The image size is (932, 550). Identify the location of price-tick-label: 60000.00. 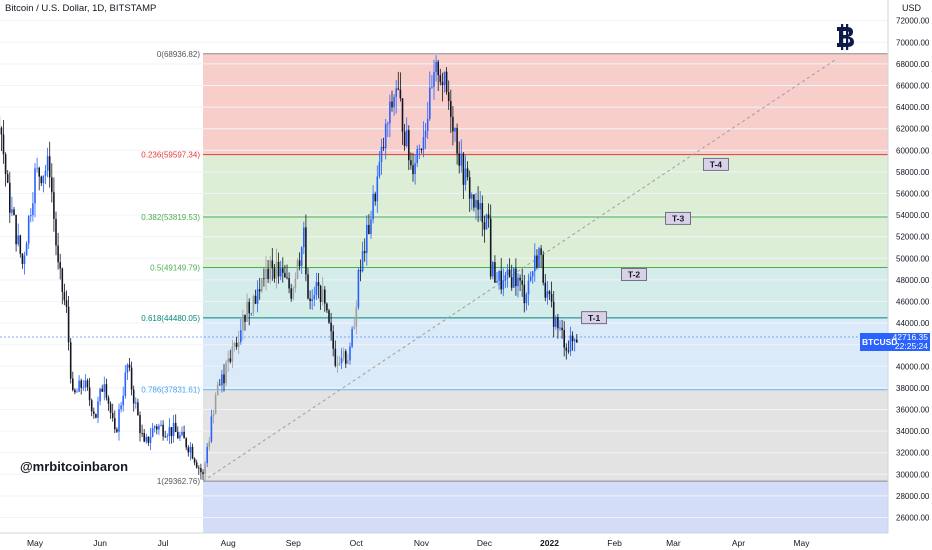
(913, 150).